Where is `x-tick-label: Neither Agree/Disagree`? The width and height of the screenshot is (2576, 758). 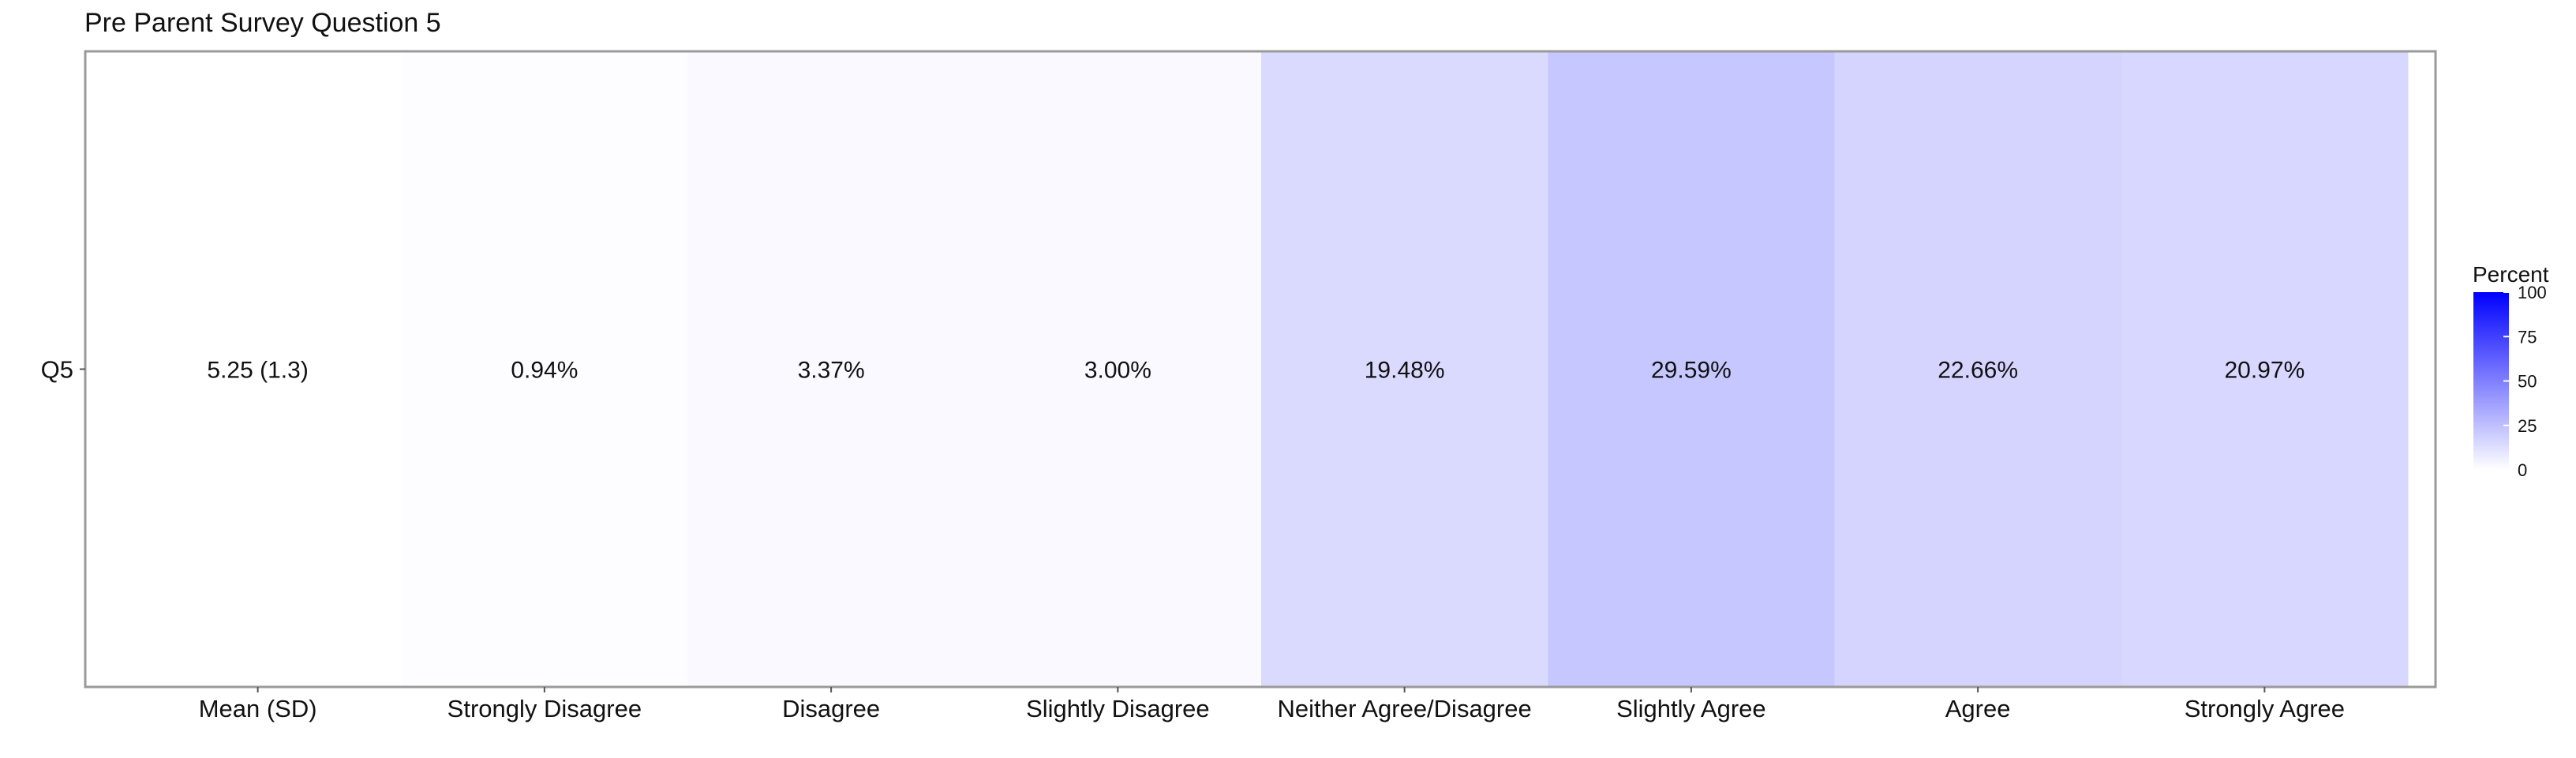 x-tick-label: Neither Agree/Disagree is located at coordinates (1405, 708).